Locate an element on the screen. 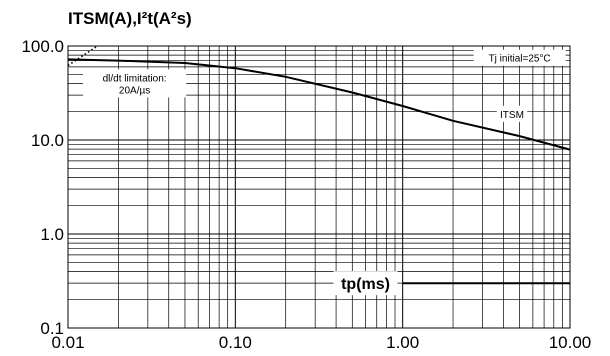 The width and height of the screenshot is (610, 356). series-line is located at coordinates (82, 56).